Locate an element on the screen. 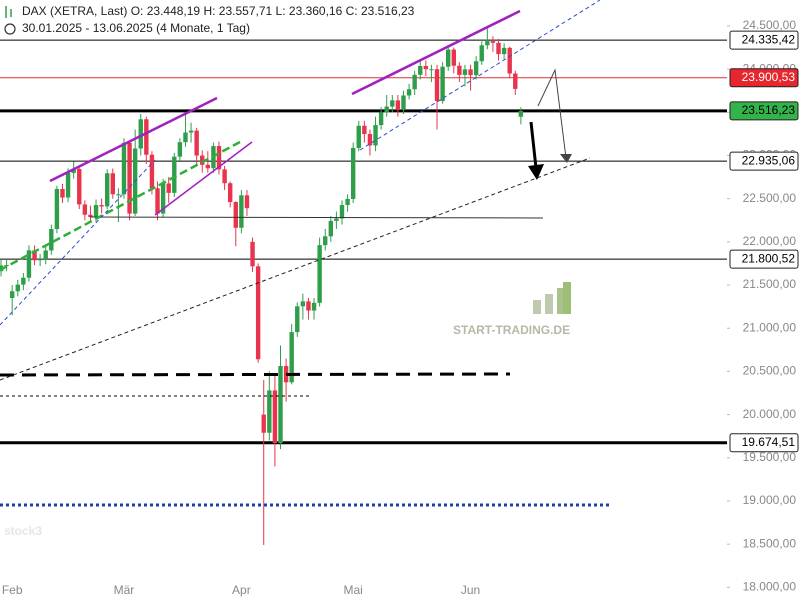  y-tick-label: 24.500,00 is located at coordinates (770, 25).